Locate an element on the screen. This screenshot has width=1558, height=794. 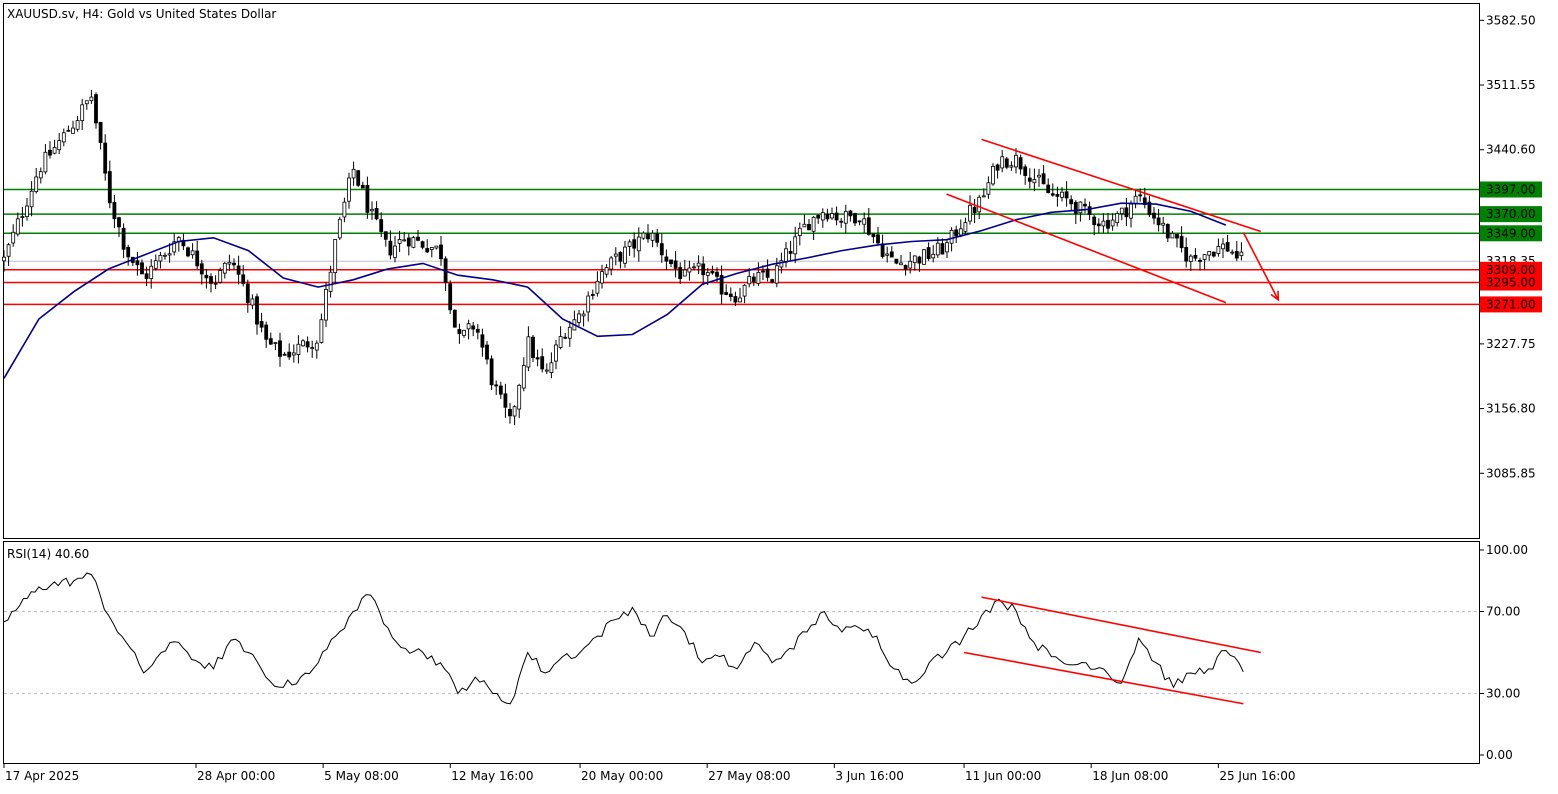
level-label-box is located at coordinates (1511, 304).